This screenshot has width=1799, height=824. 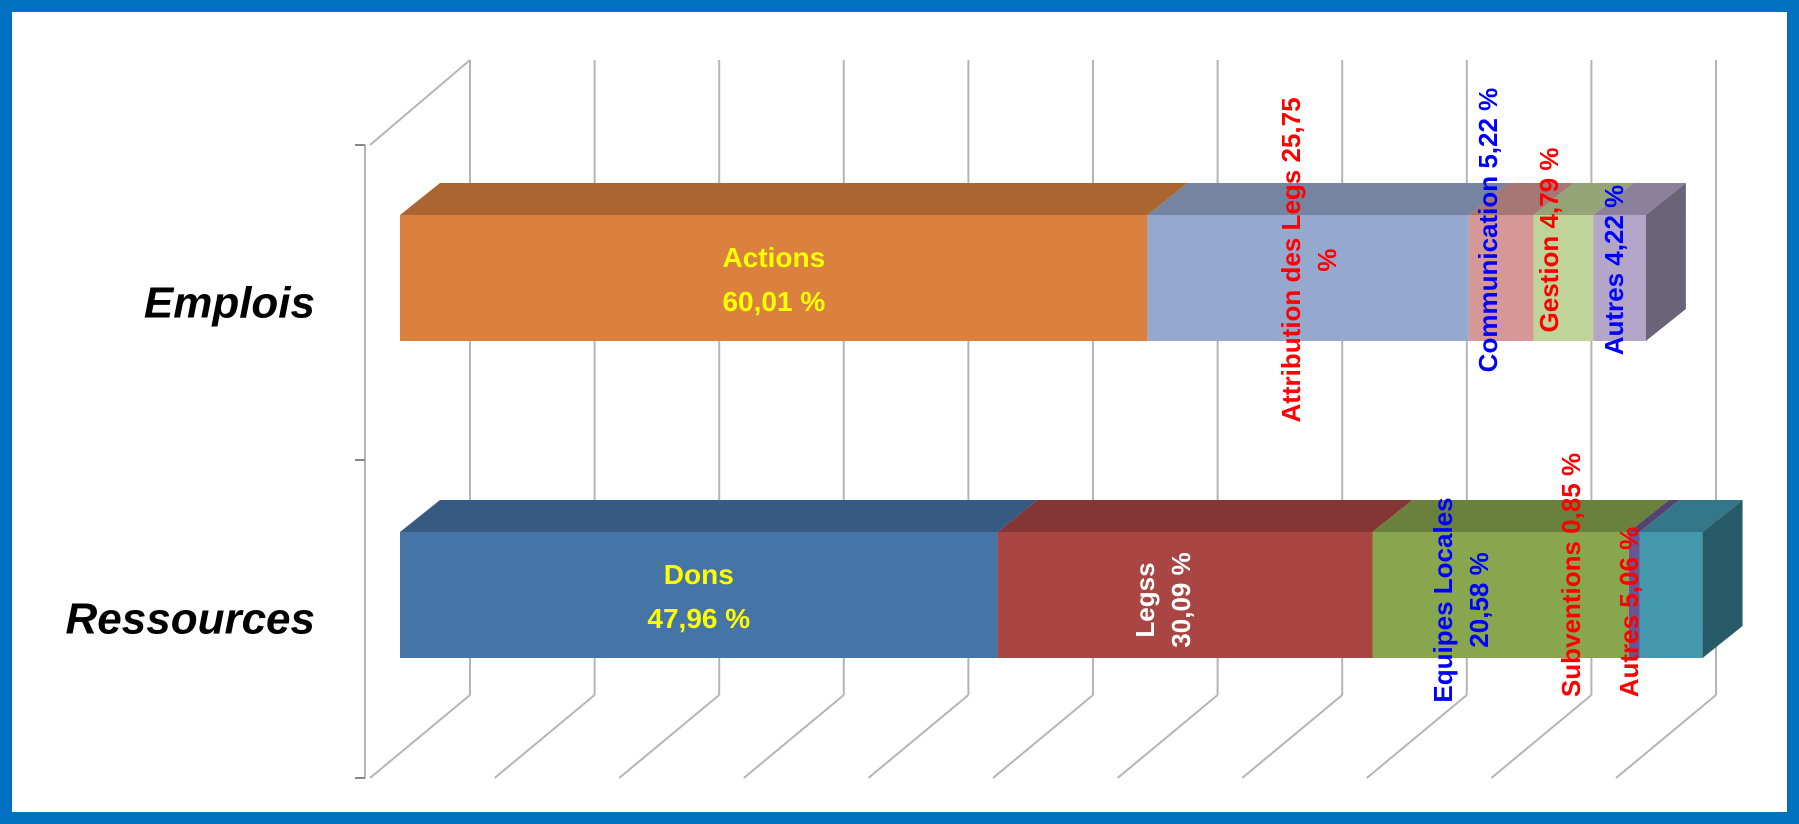 What do you see at coordinates (1691, 516) in the screenshot?
I see `bar-top-ressources-autres` at bounding box center [1691, 516].